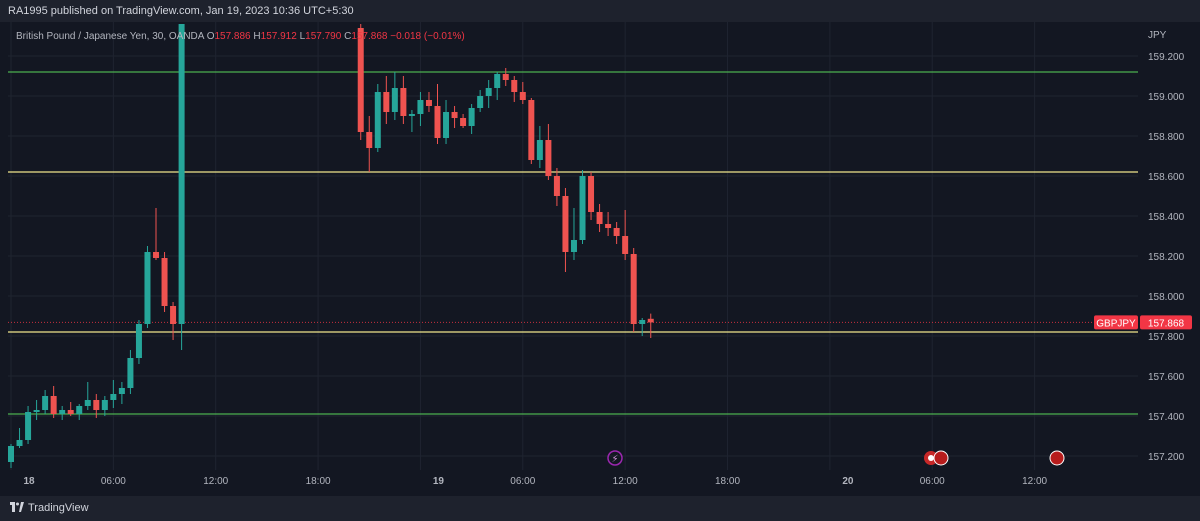 Image resolution: width=1200 pixels, height=521 pixels. I want to click on earnings-lightning-icon, so click(615, 458).